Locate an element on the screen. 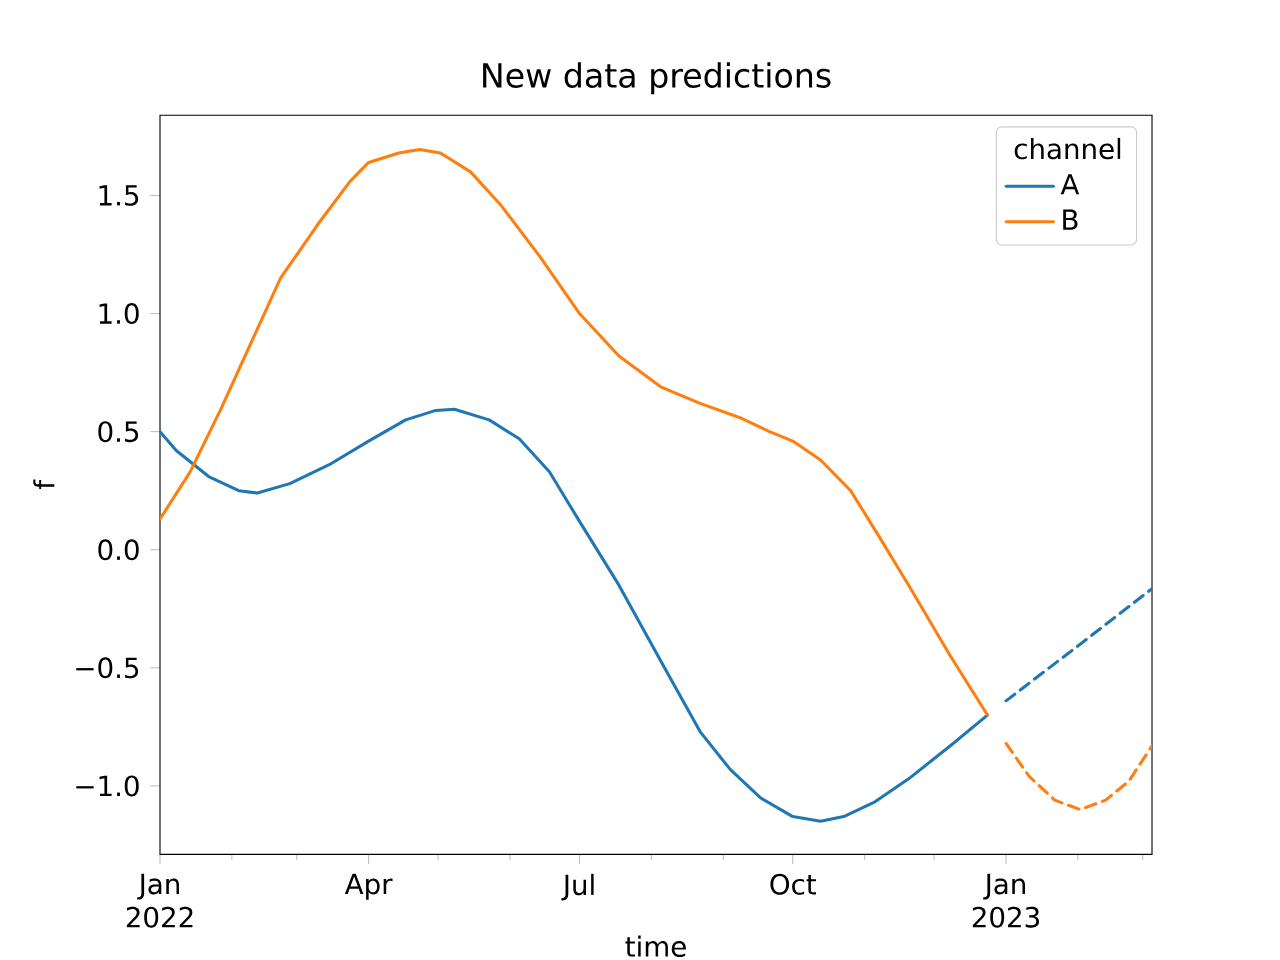 The width and height of the screenshot is (1280, 960). y-tick-label: 0.0 is located at coordinates (118, 550).